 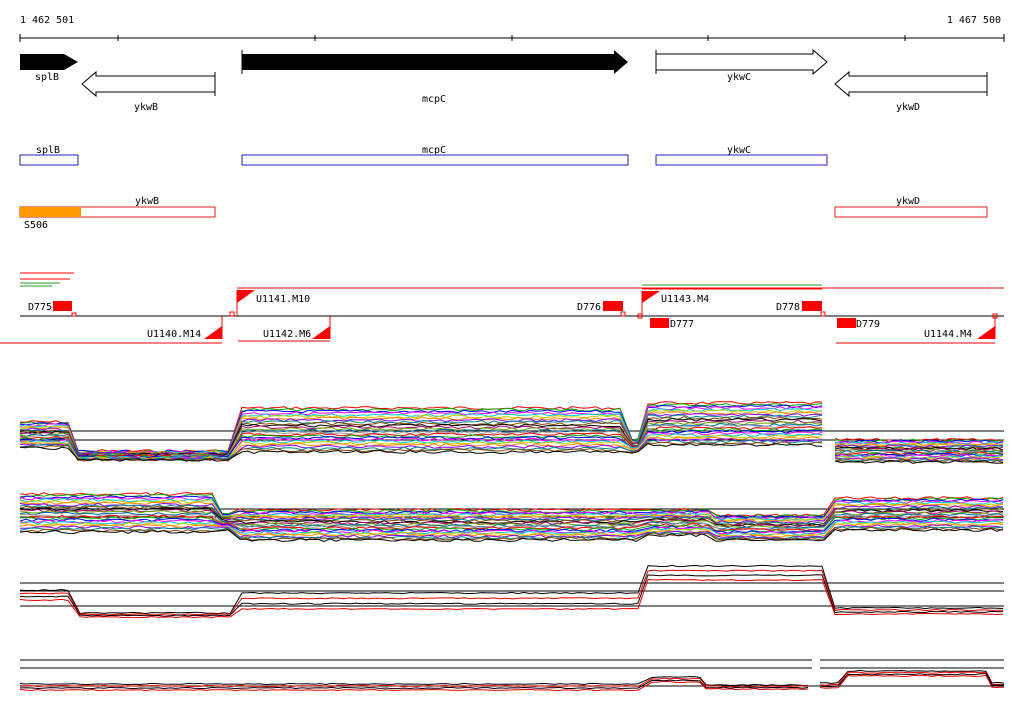 I want to click on gene-track: splB ykwB mcpC ykwC ykwD, so click(x=504, y=80).